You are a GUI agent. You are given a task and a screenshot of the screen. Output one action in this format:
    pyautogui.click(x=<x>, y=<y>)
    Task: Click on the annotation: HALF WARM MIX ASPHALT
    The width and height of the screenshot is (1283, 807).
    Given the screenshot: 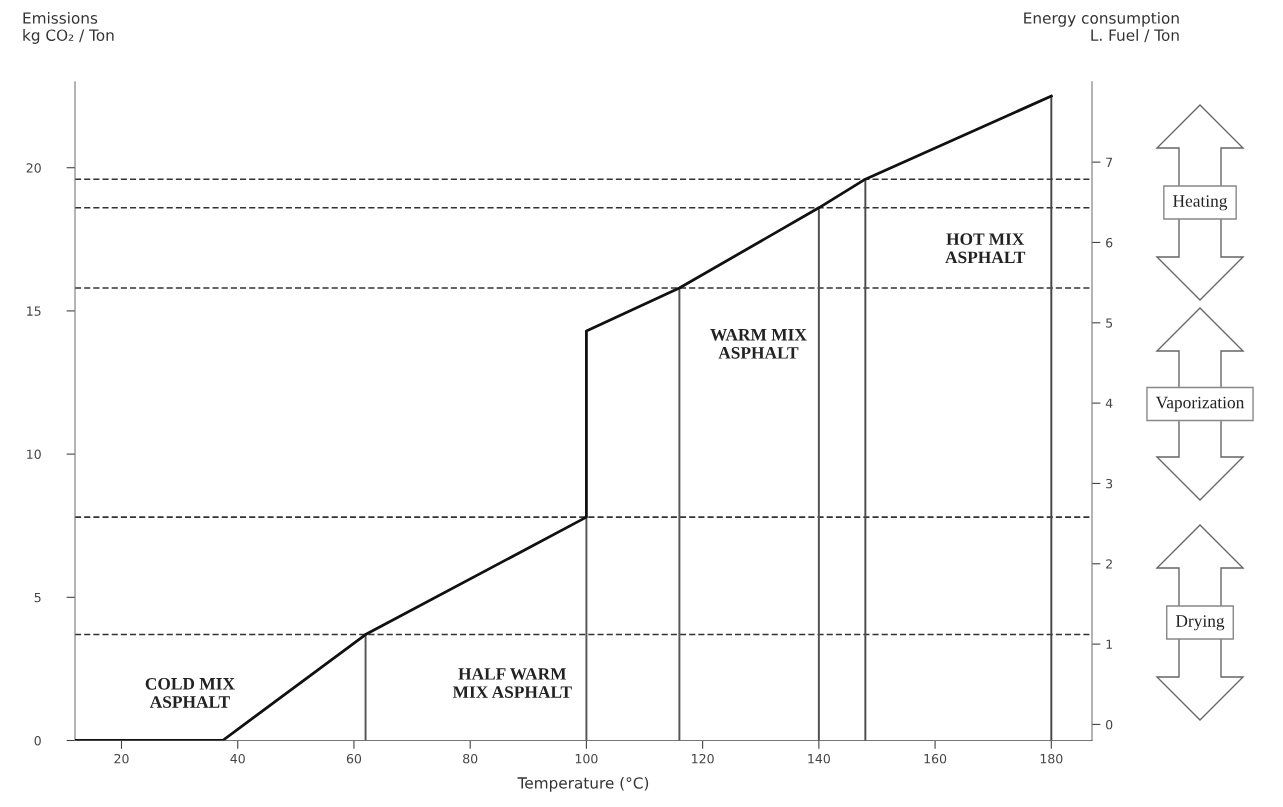 What is the action you would take?
    pyautogui.click(x=512, y=683)
    